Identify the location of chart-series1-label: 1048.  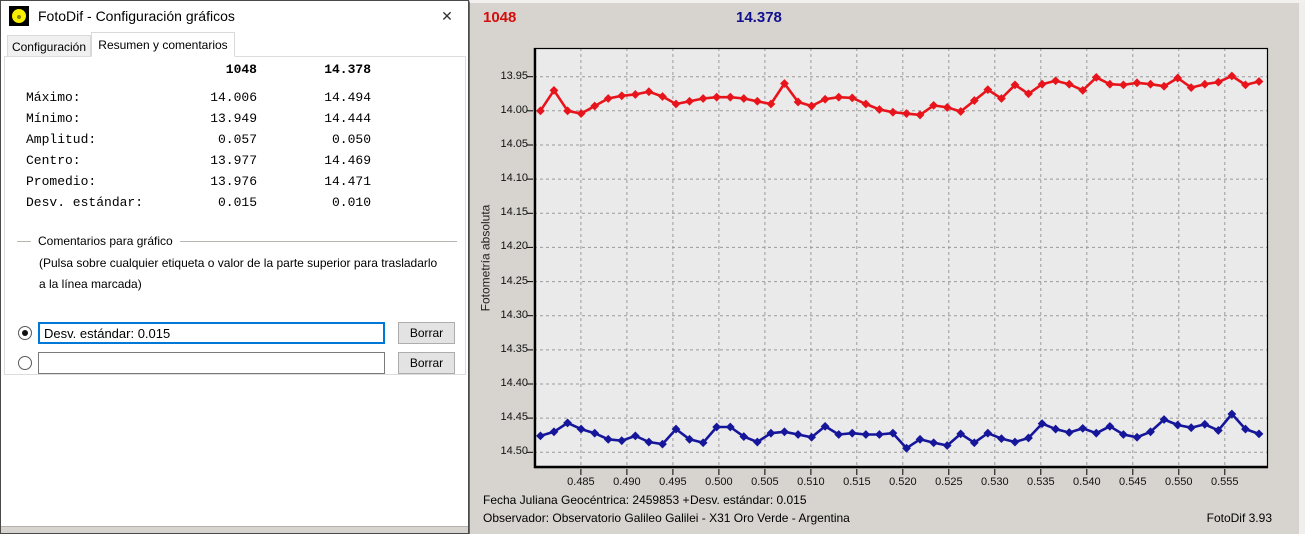
(500, 17).